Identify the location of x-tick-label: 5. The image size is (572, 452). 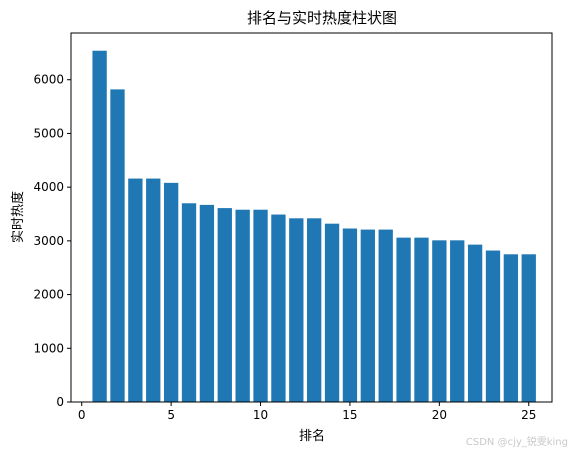
(171, 415).